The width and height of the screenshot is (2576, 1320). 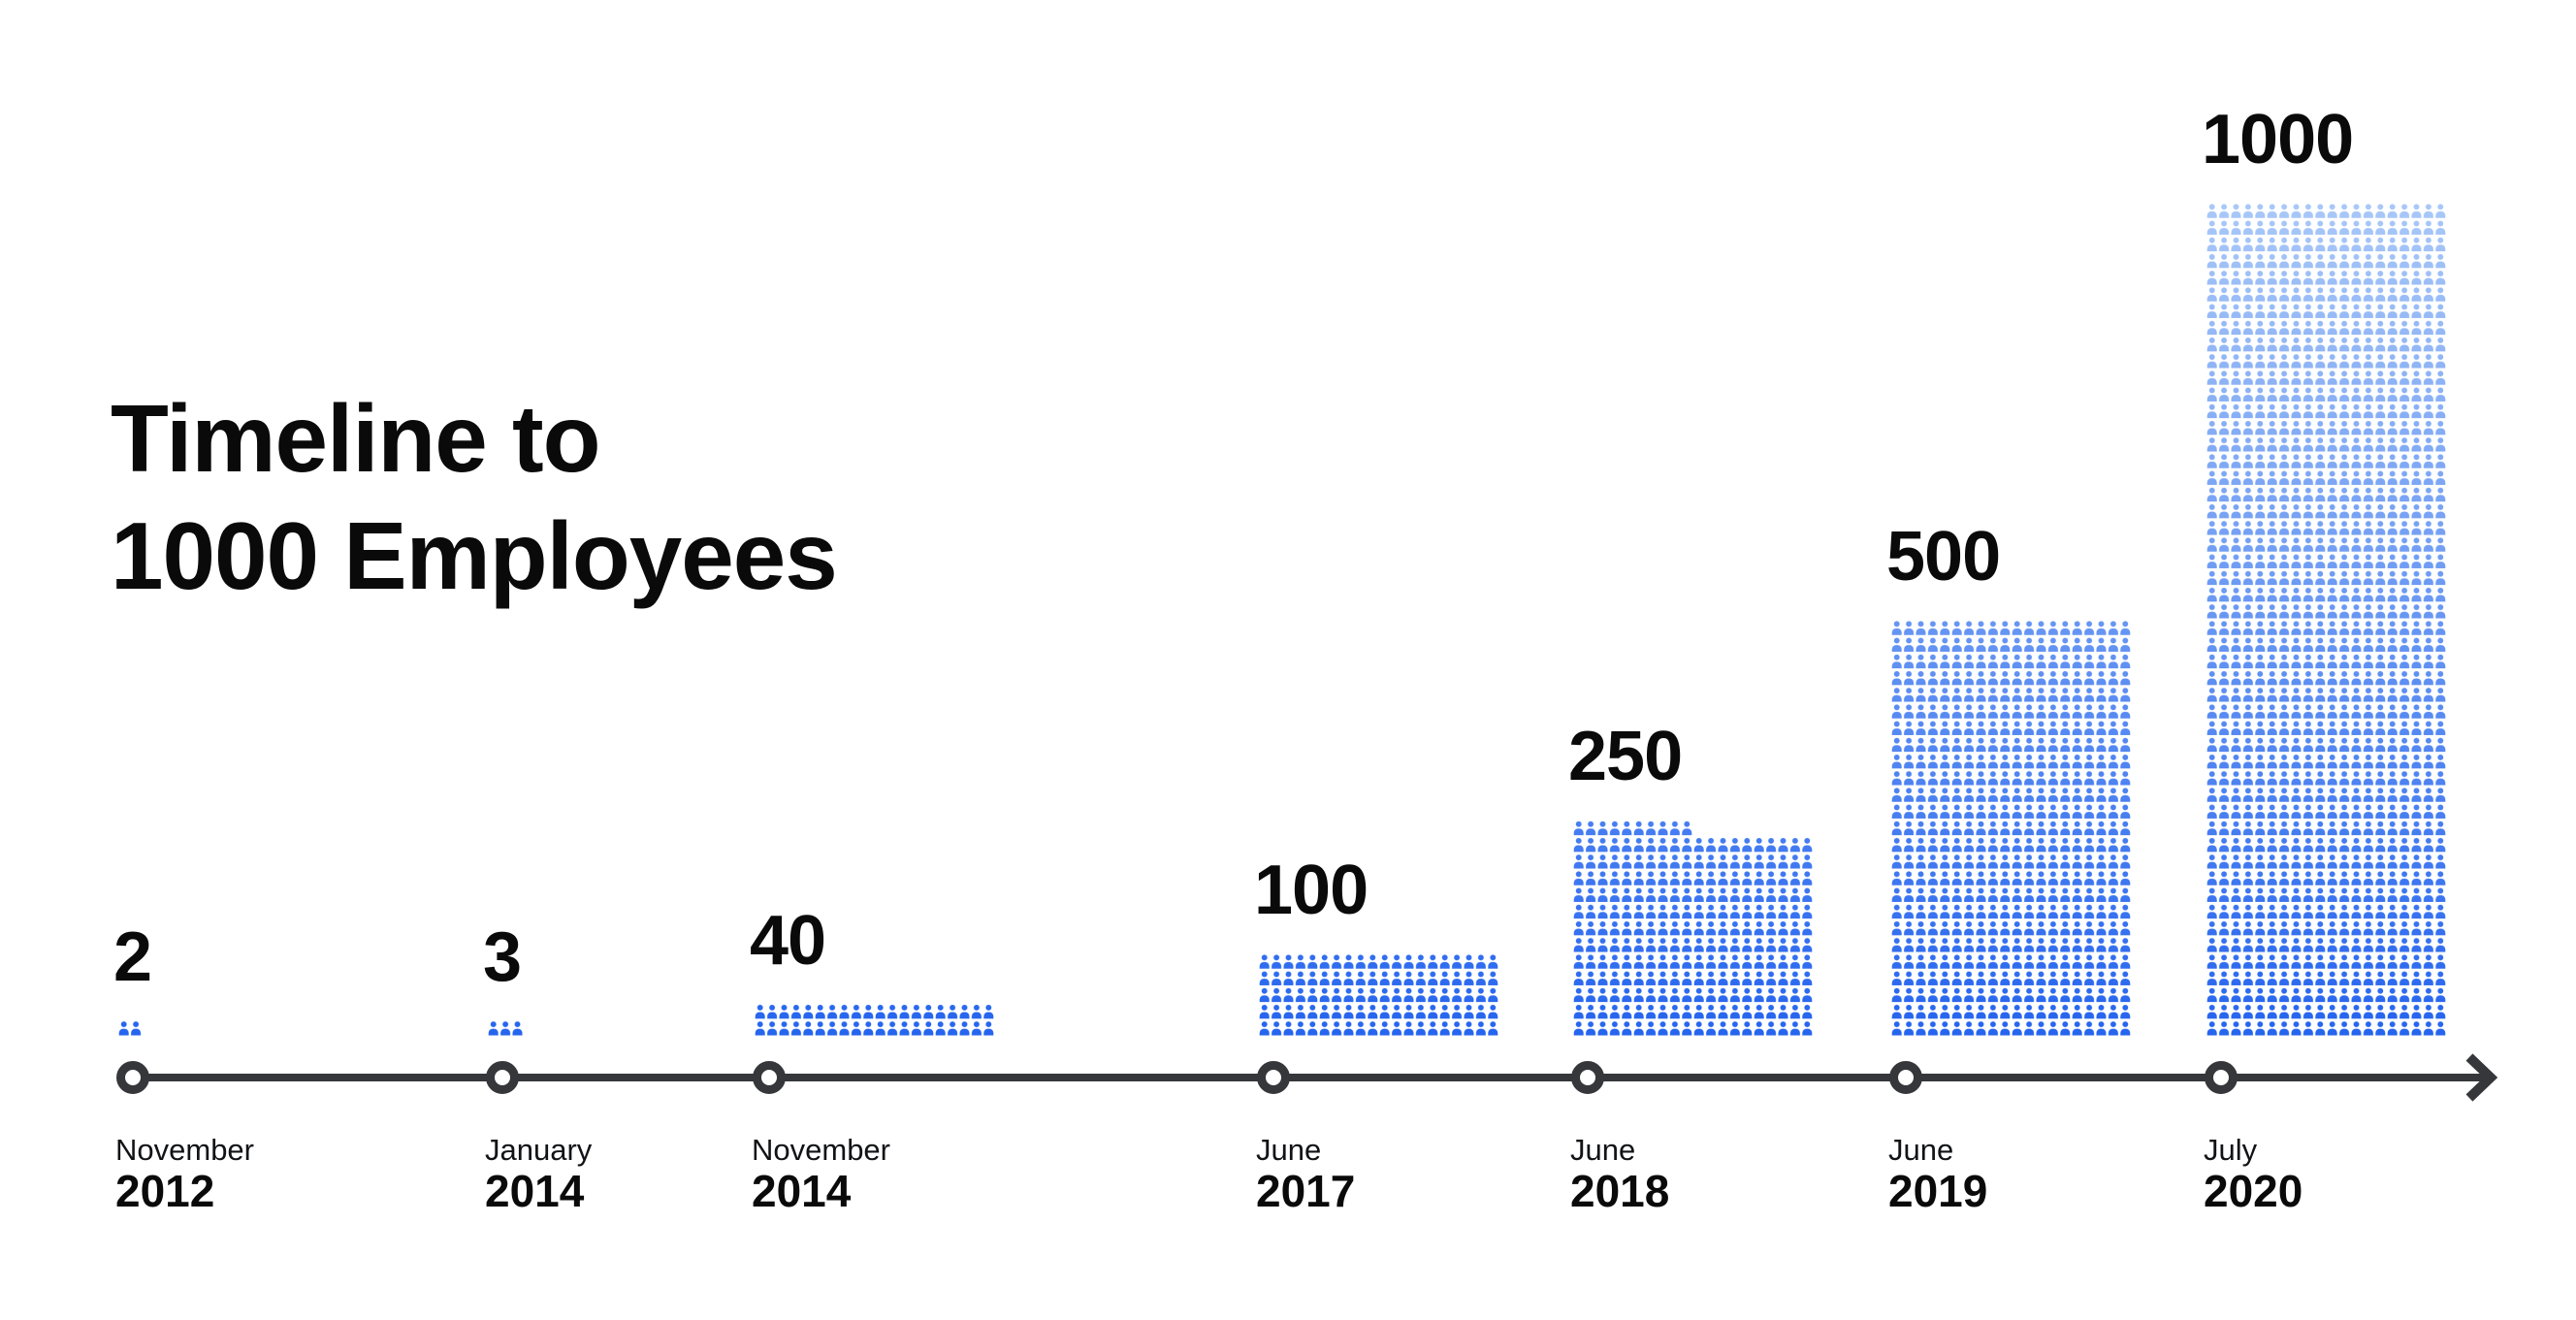 What do you see at coordinates (474, 555) in the screenshot?
I see `chart-title-line2: 1000 Employees` at bounding box center [474, 555].